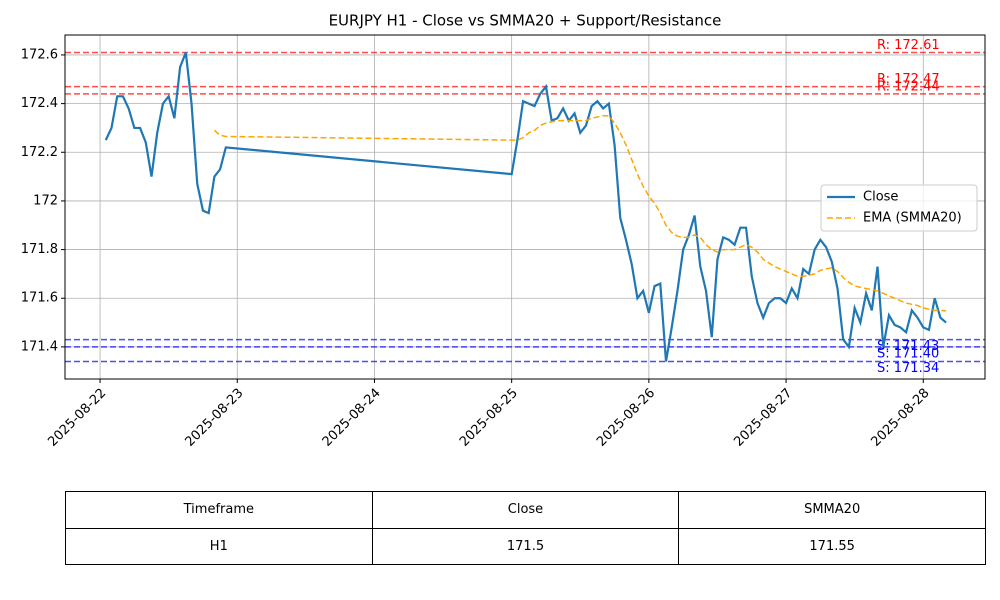 The height and width of the screenshot is (600, 1000). Describe the element at coordinates (45, 200) in the screenshot. I see `y-tick-label: 172` at that location.